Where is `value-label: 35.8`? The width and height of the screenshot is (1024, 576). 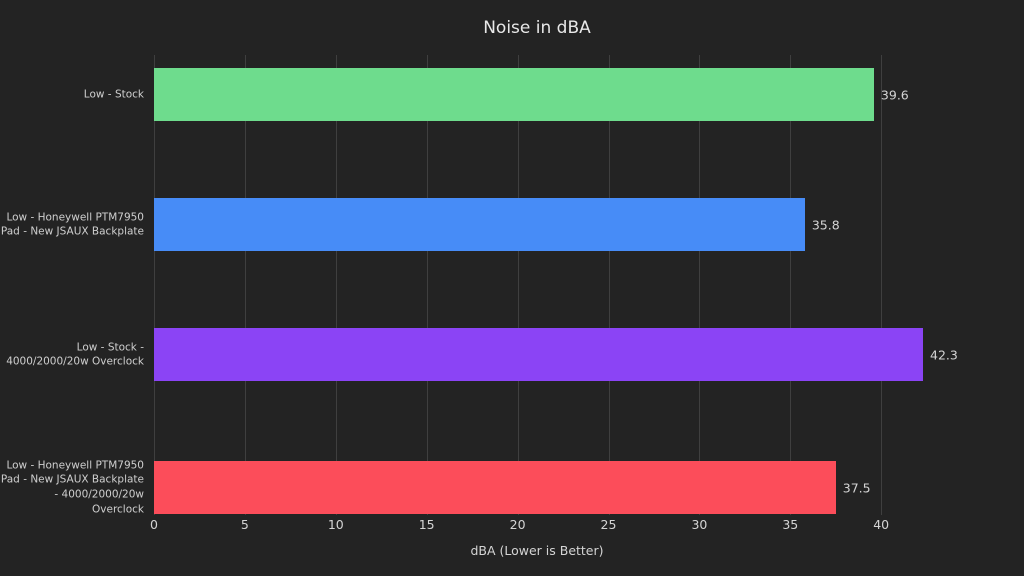
value-label: 35.8 is located at coordinates (825, 224).